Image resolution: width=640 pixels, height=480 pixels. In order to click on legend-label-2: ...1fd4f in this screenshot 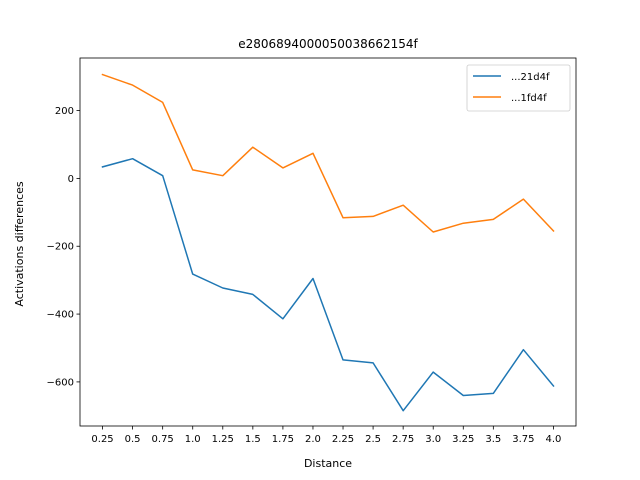, I will do `click(529, 98)`.